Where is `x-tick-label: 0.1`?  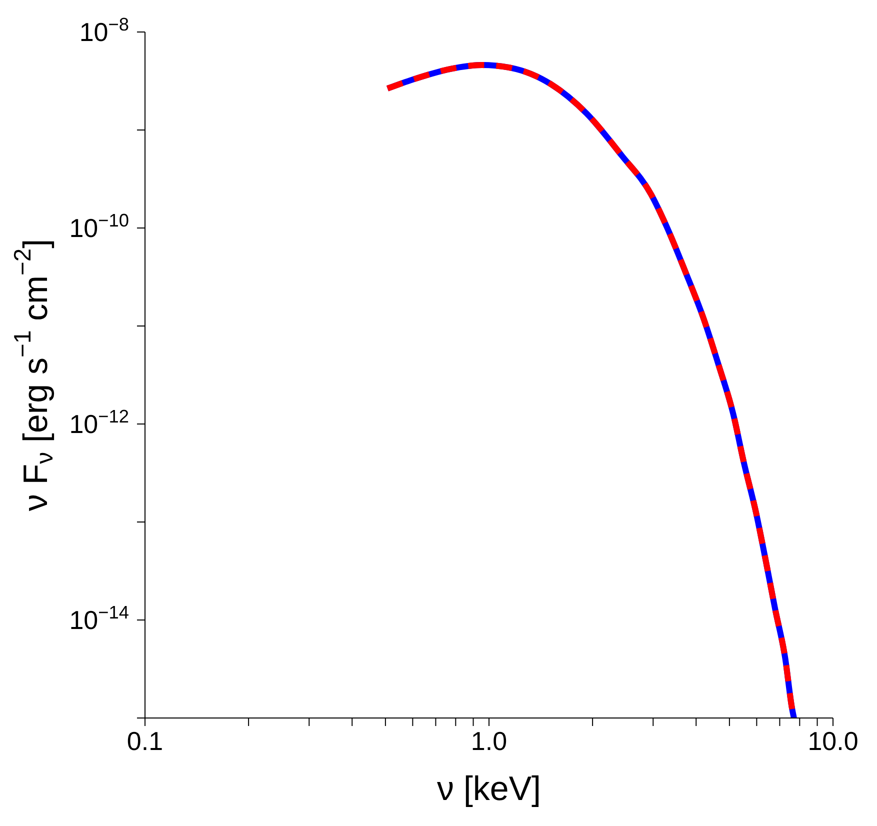 x-tick-label: 0.1 is located at coordinates (145, 741).